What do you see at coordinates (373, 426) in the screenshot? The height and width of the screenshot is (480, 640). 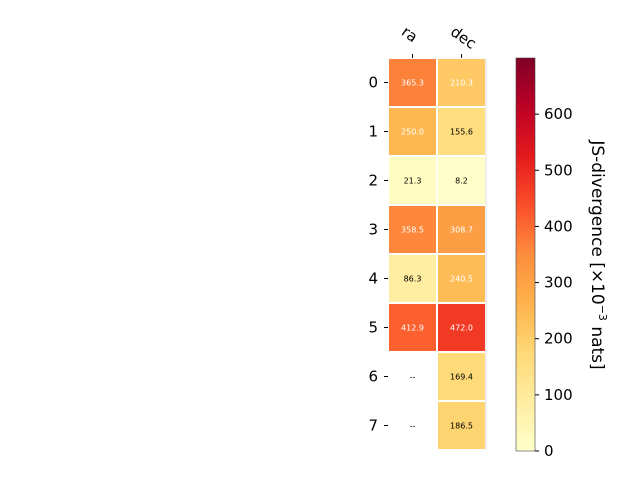 I see `row-label: 7` at bounding box center [373, 426].